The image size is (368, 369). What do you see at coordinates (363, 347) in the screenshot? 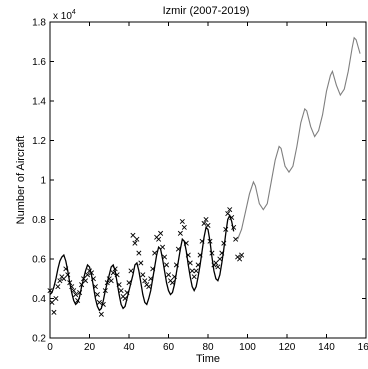
I see `x-tick-label: 160` at bounding box center [363, 347].